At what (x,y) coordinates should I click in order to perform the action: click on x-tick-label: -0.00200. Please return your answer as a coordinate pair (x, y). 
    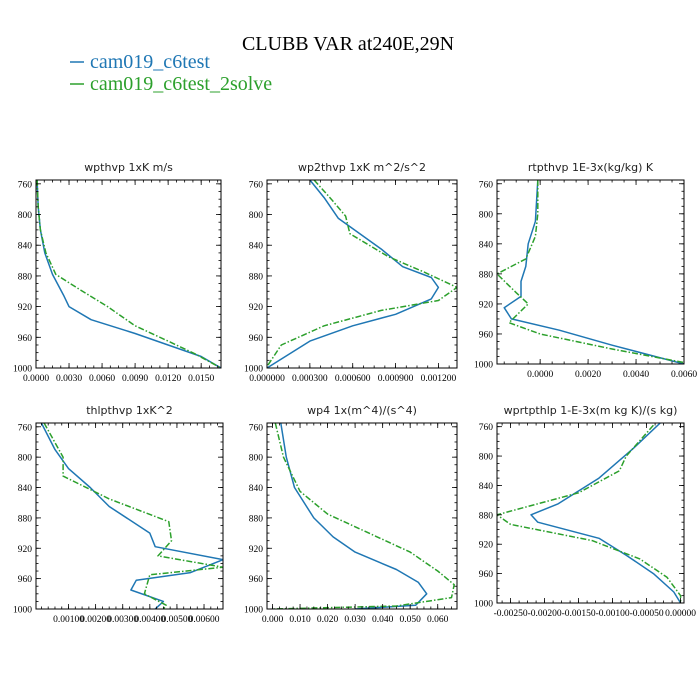
    Looking at the image, I should click on (545, 614).